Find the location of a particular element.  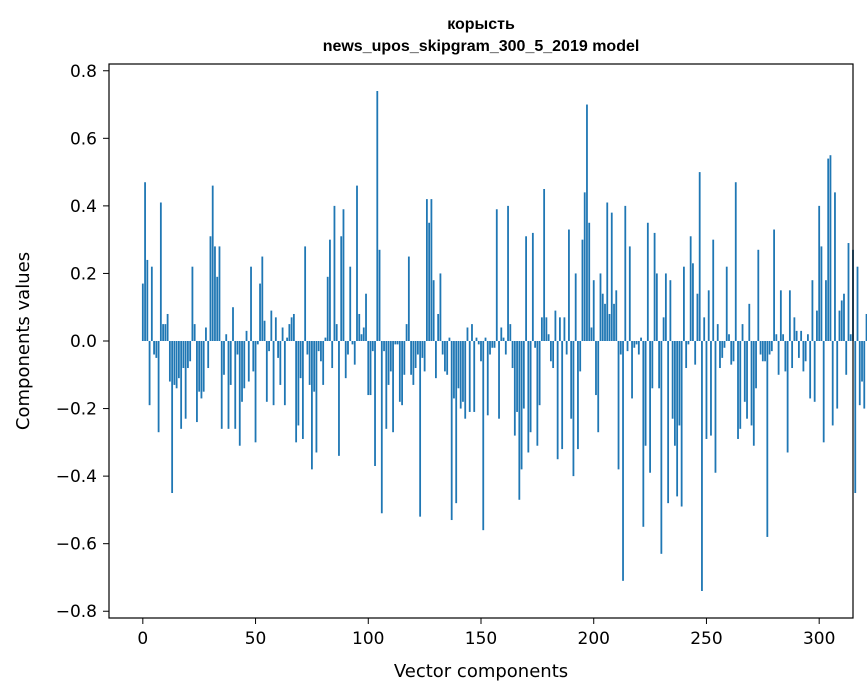

x-tick-label: 100 is located at coordinates (368, 639).